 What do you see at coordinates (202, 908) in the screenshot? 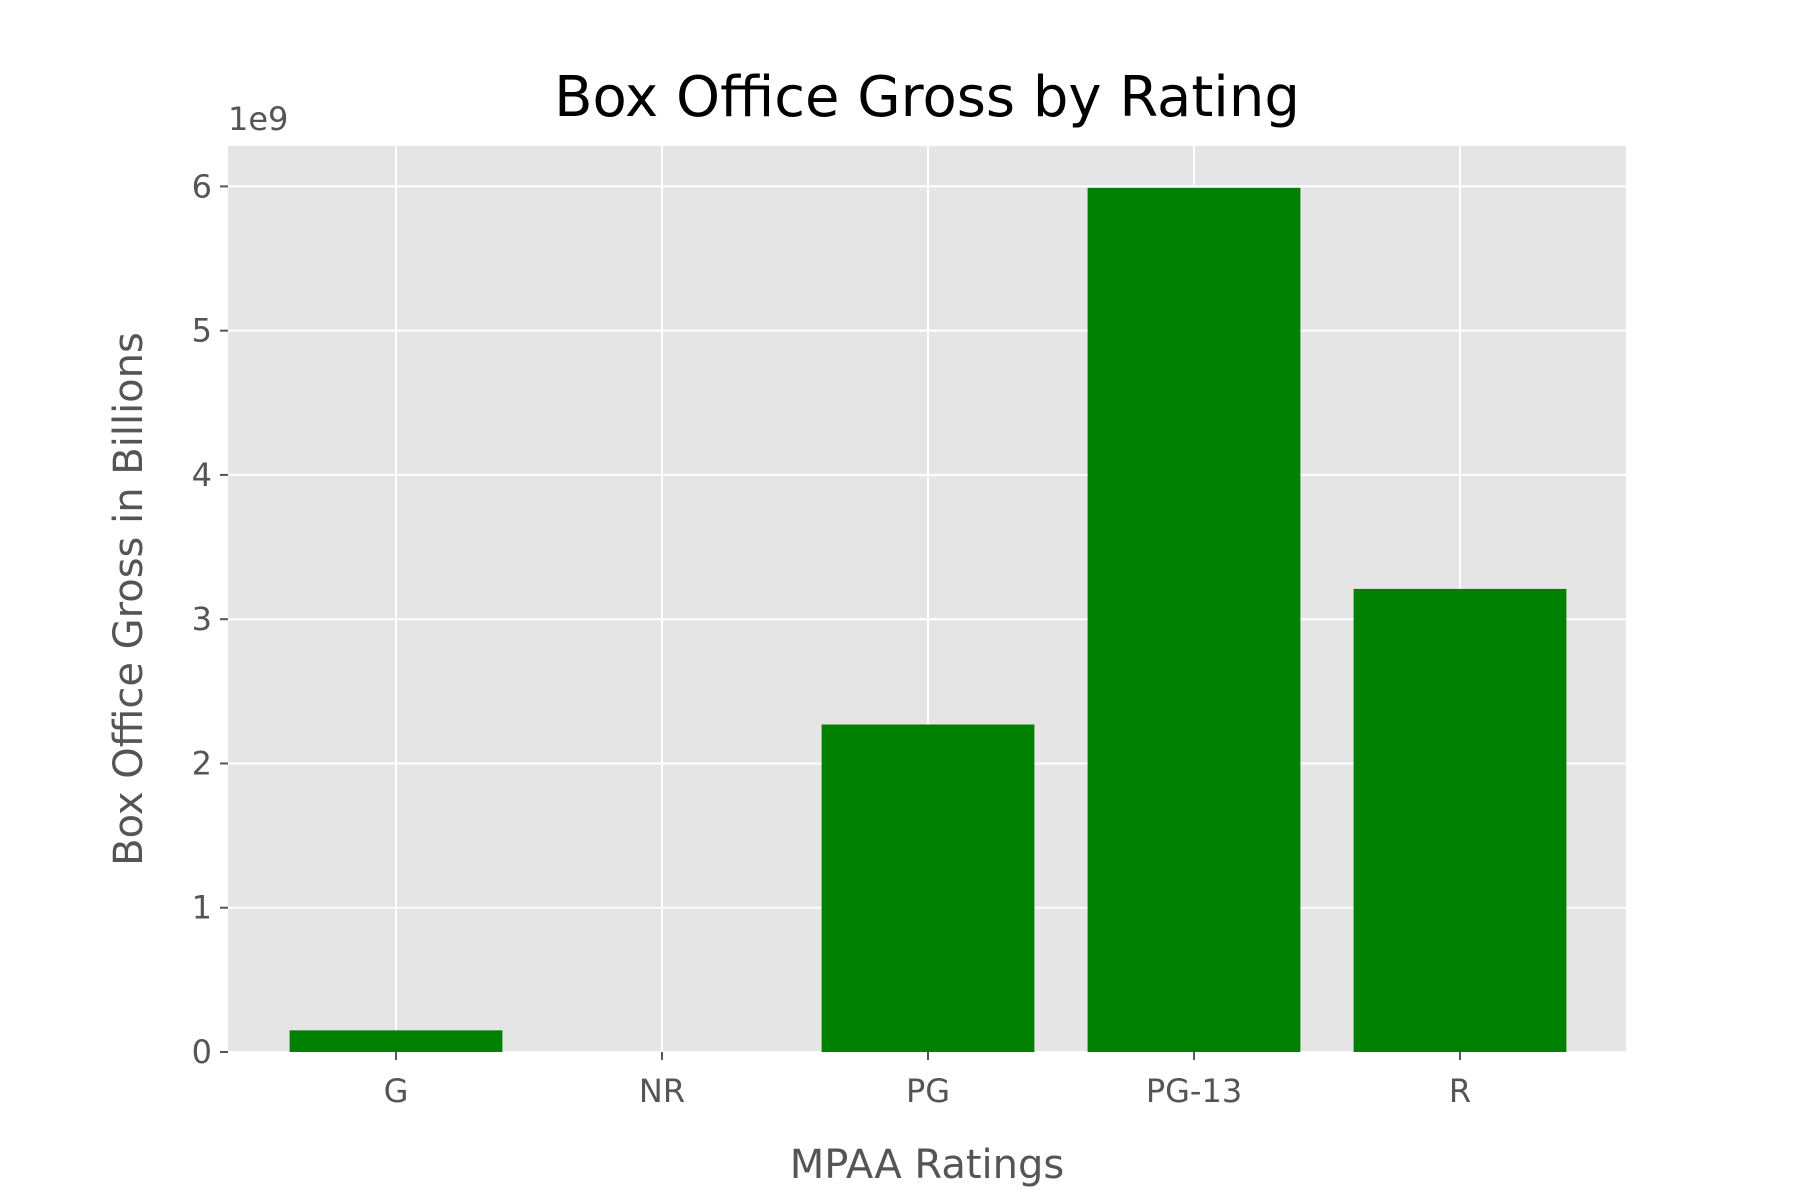
I see `y-tick-label: 1` at bounding box center [202, 908].